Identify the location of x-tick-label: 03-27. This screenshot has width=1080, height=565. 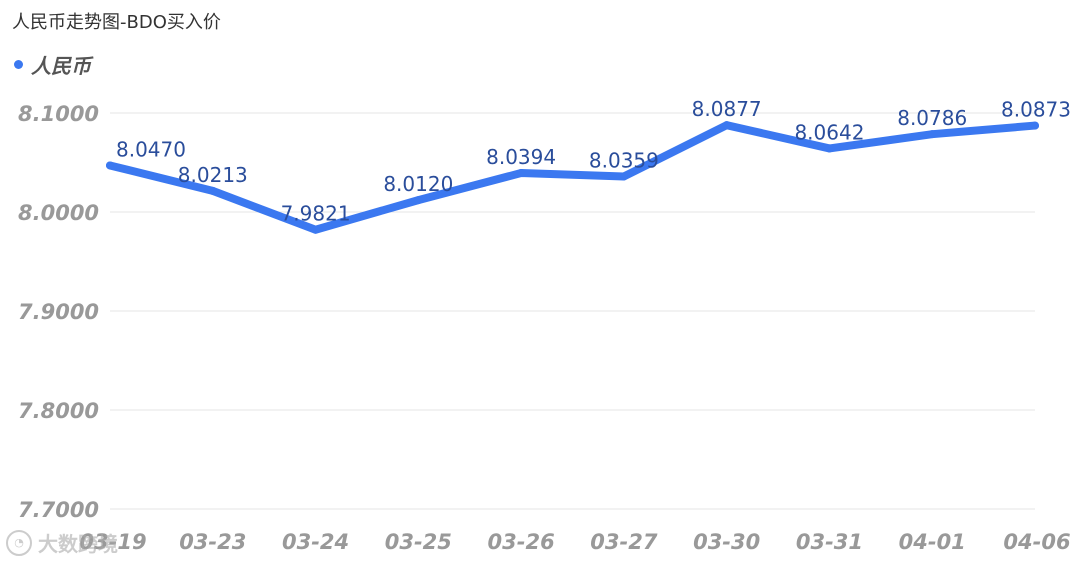
(624, 542).